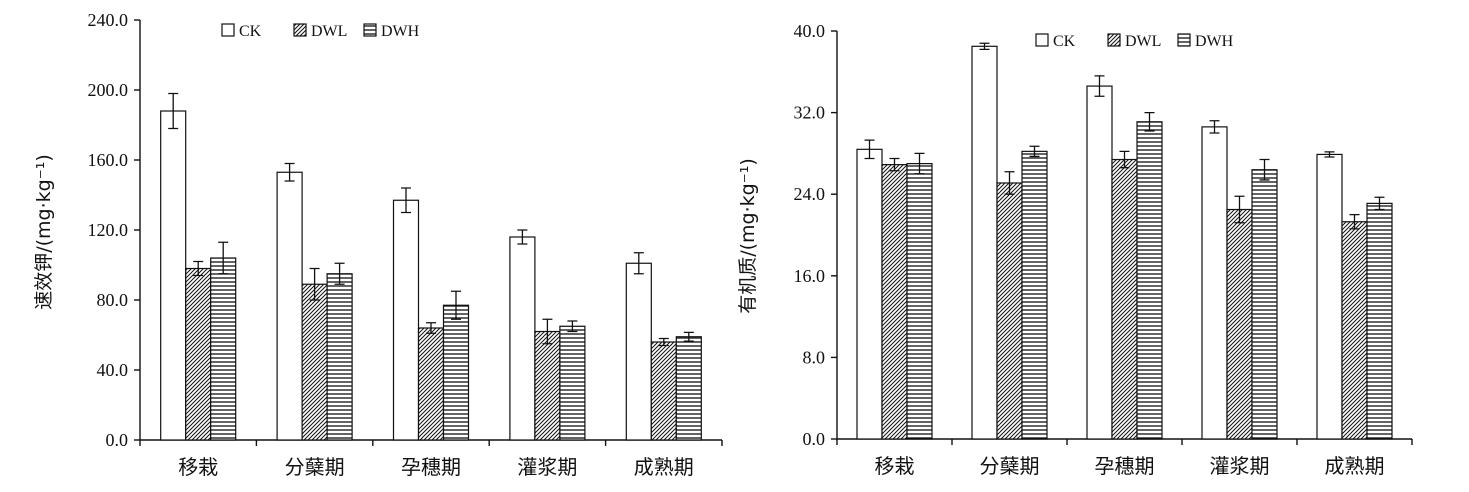 This screenshot has height=492, width=1469. I want to click on y-tick-label: 80.0, so click(113, 300).